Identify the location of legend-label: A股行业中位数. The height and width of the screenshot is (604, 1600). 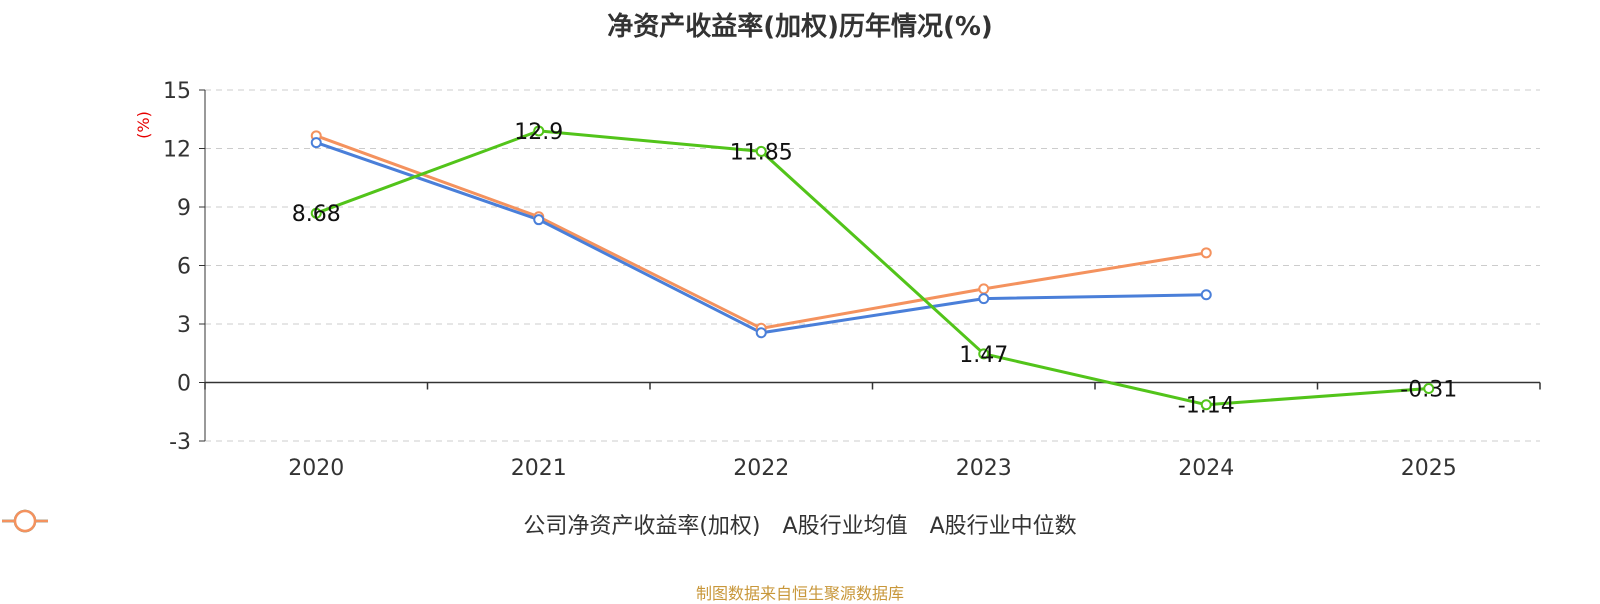
(1003, 526).